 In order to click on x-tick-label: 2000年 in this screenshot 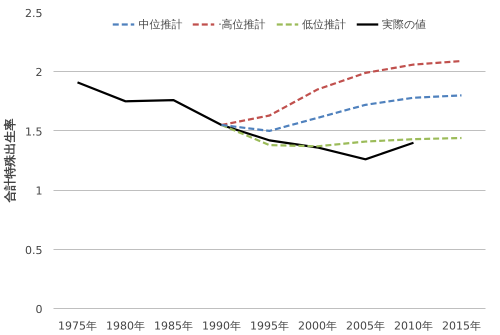, I will do `click(318, 326)`.